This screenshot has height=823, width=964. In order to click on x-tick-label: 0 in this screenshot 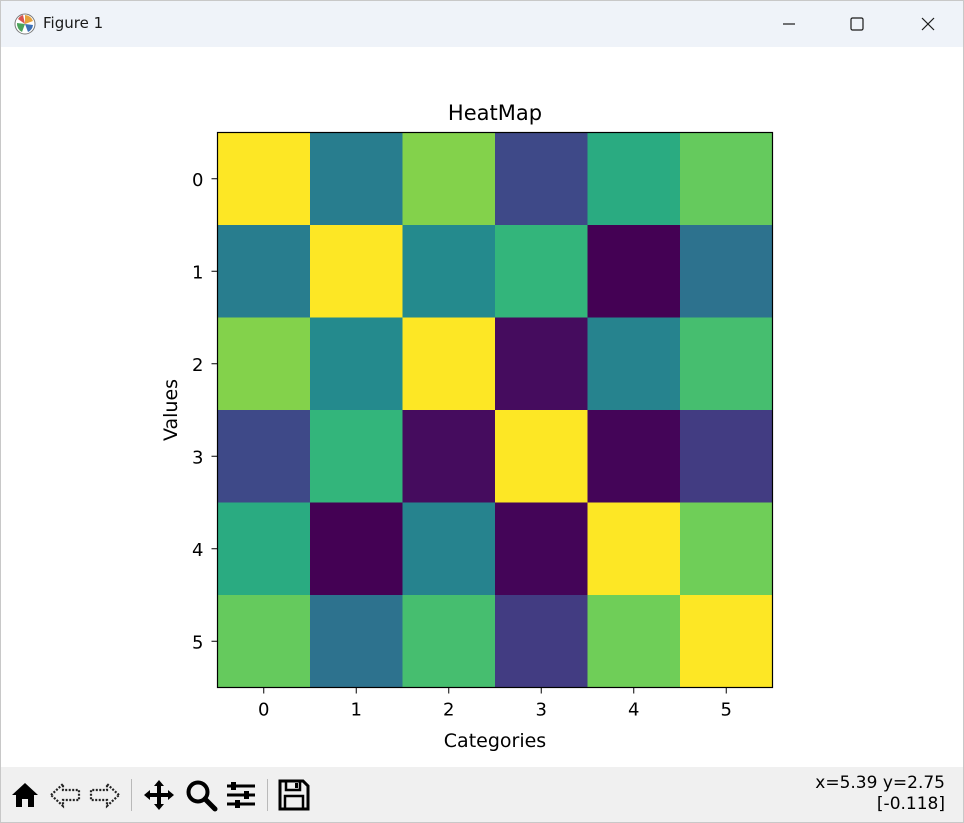, I will do `click(263, 710)`.